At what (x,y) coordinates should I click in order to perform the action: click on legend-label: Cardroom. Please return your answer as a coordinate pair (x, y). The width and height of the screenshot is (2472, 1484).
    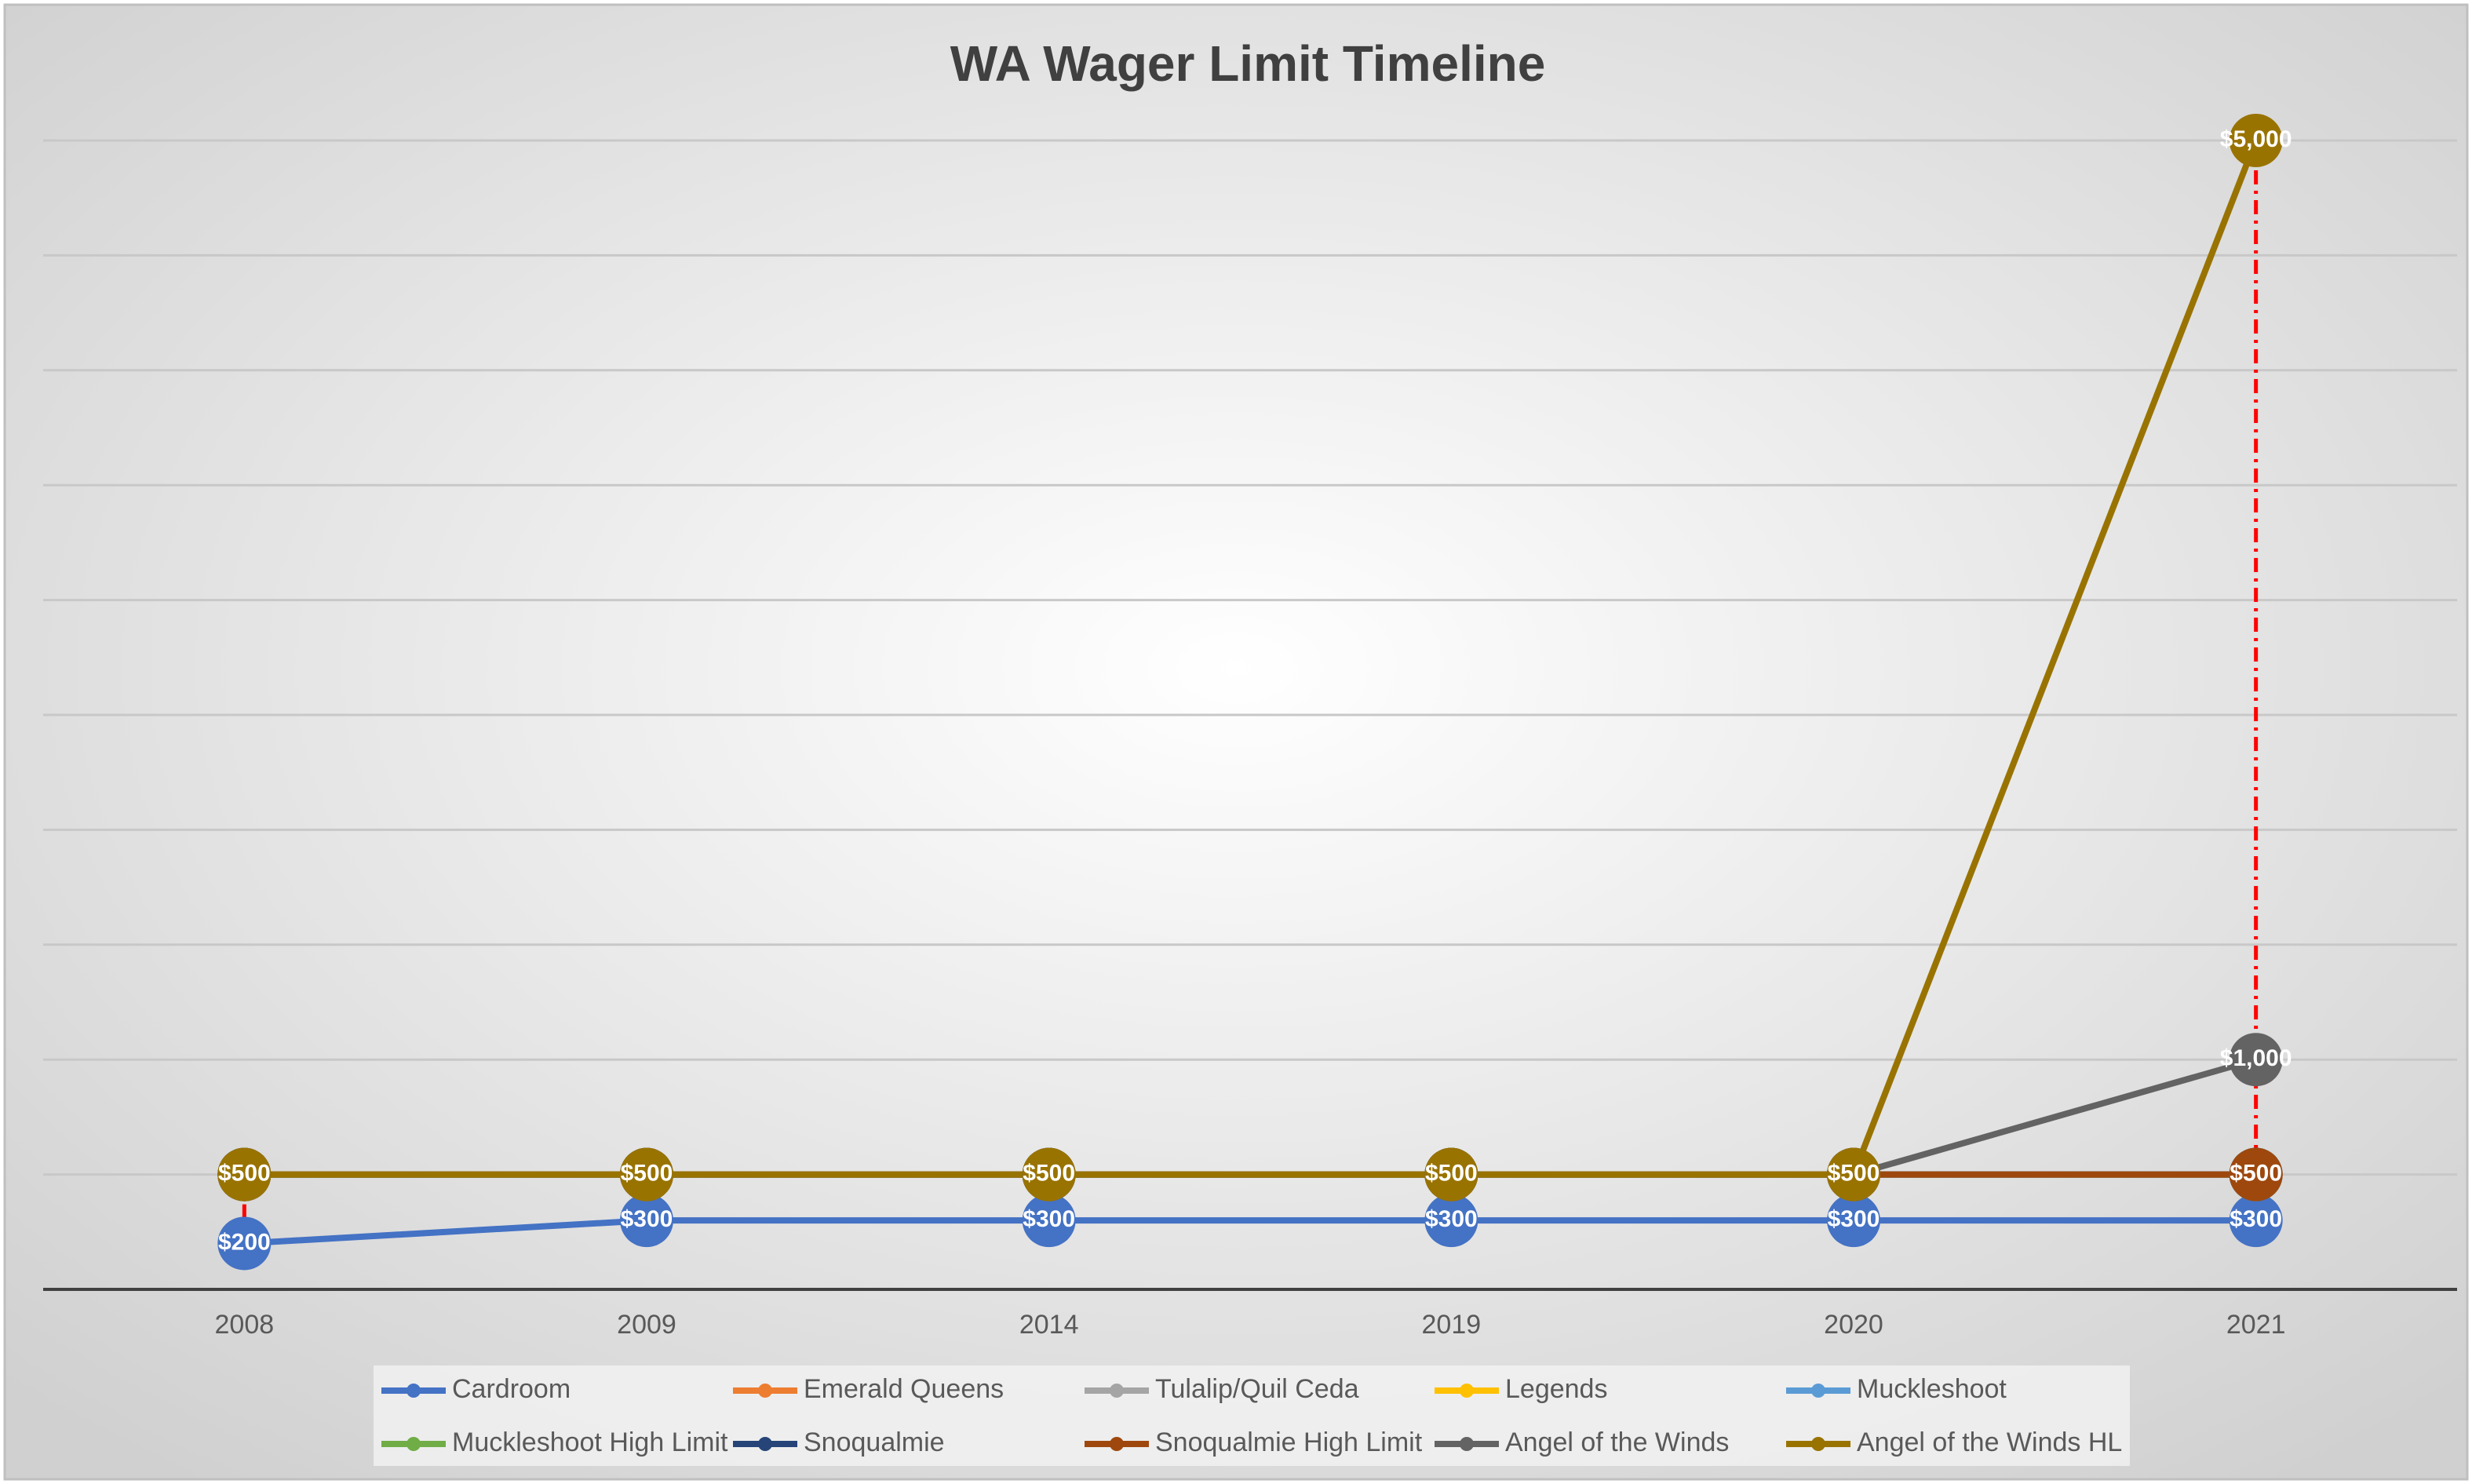
    Looking at the image, I should click on (511, 1389).